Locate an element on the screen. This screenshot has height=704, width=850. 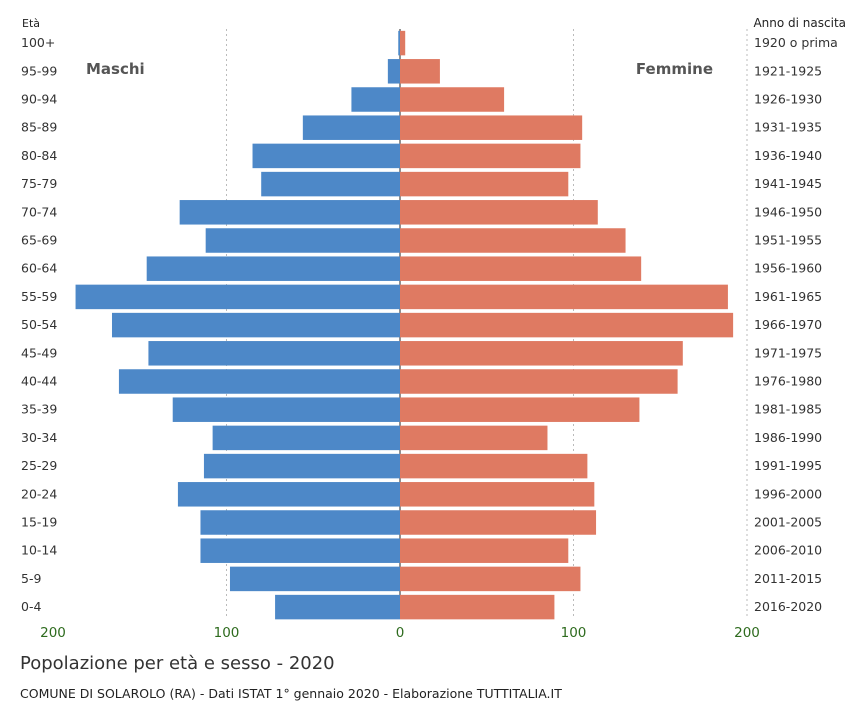
age-group-label: 85-89 is located at coordinates (39, 127).